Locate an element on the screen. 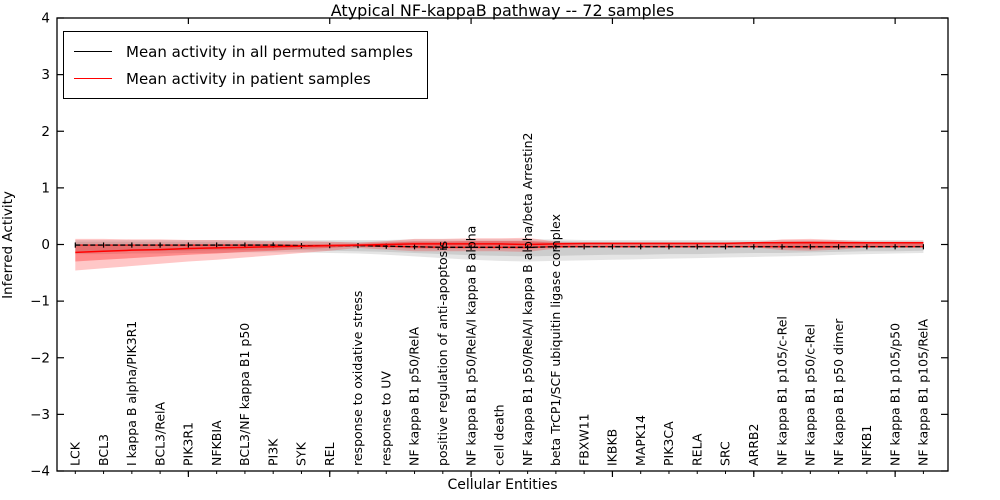 This screenshot has width=1000, height=500. x-tick-label: PIK3R1 is located at coordinates (188, 444).